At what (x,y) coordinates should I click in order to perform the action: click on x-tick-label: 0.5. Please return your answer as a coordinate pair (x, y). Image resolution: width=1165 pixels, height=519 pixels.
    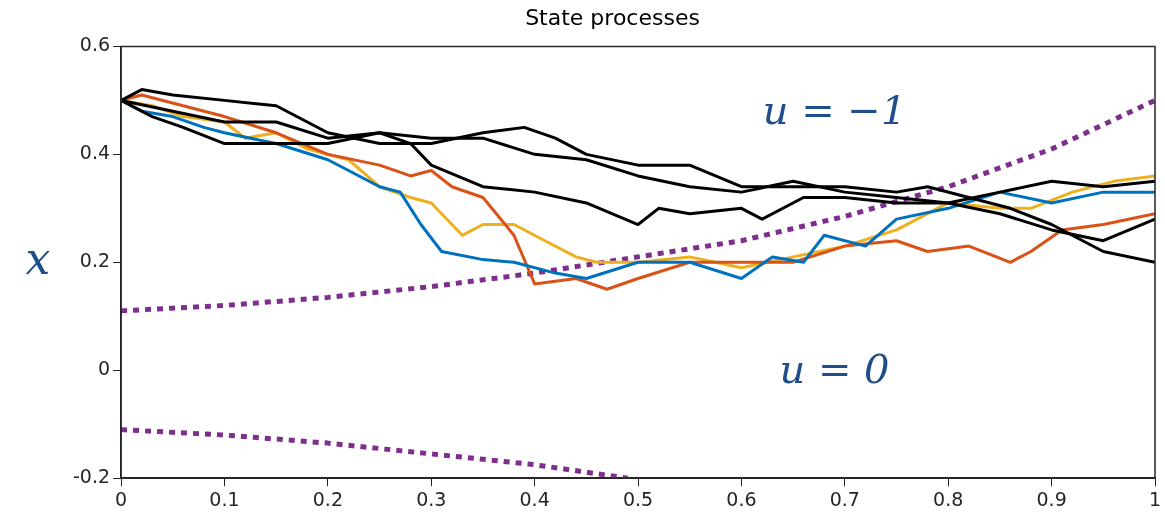
    Looking at the image, I should click on (638, 498).